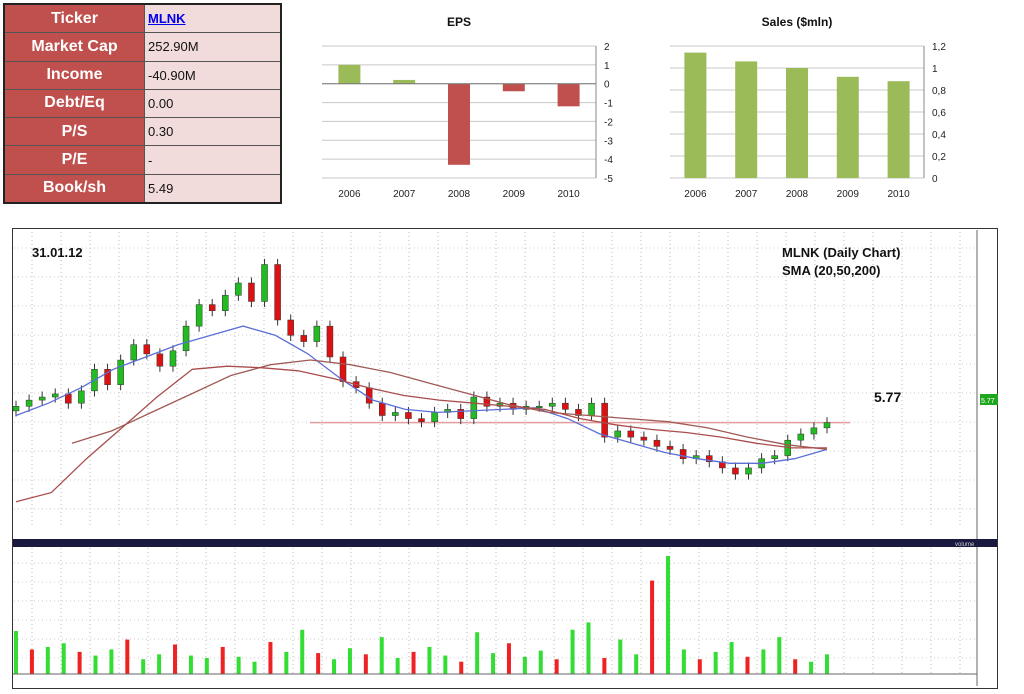 The image size is (1024, 694). I want to click on fundamentals-row: Debt/Eq 0.00, so click(142, 103).